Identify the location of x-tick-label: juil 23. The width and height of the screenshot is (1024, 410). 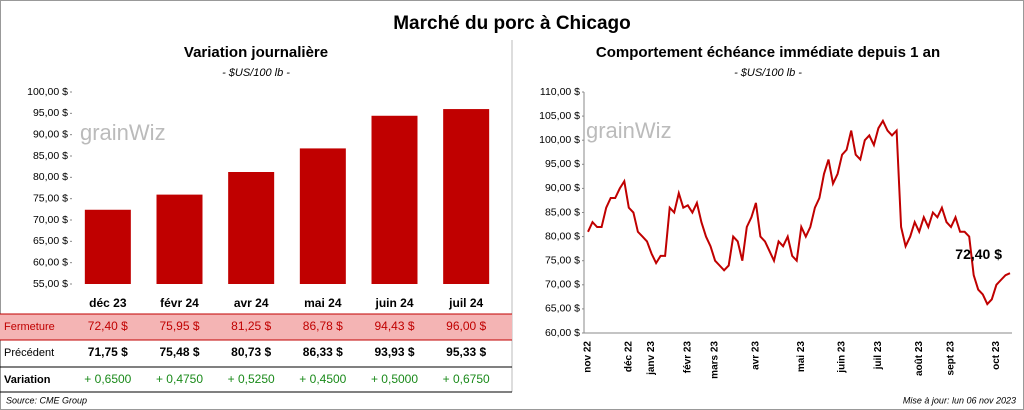
(878, 356).